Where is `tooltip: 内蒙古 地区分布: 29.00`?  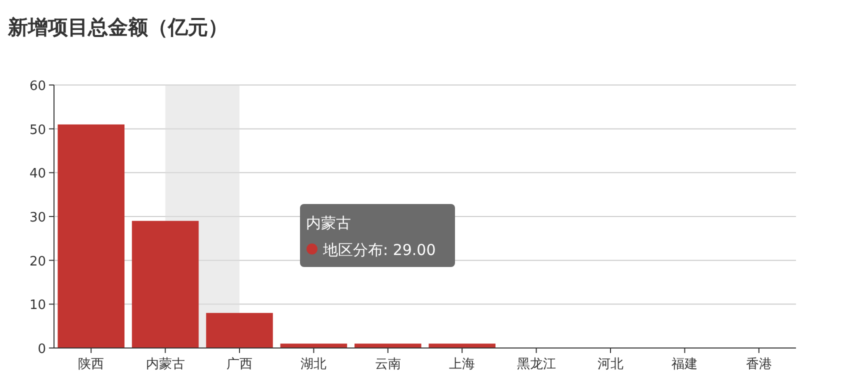 tooltip: 内蒙古 地区分布: 29.00 is located at coordinates (377, 235).